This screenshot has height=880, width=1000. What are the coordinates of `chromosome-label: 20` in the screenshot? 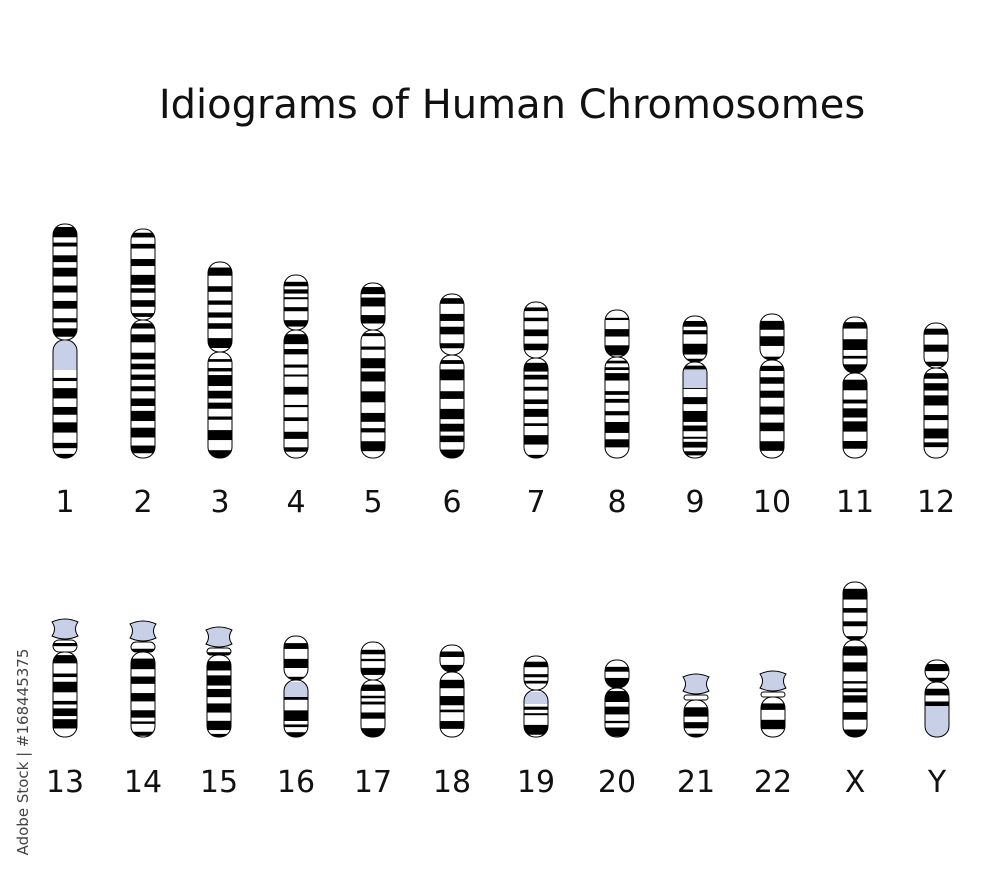 It's located at (617, 782).